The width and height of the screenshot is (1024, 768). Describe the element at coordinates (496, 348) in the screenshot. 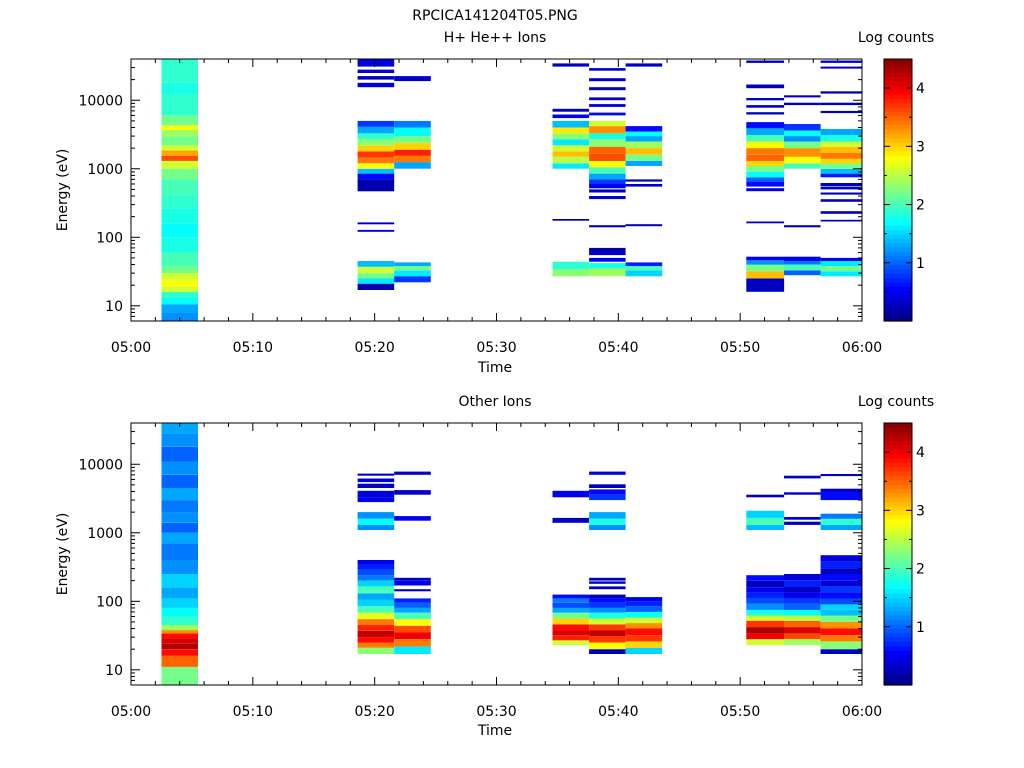

I see `x-tick-label: 05:30` at that location.